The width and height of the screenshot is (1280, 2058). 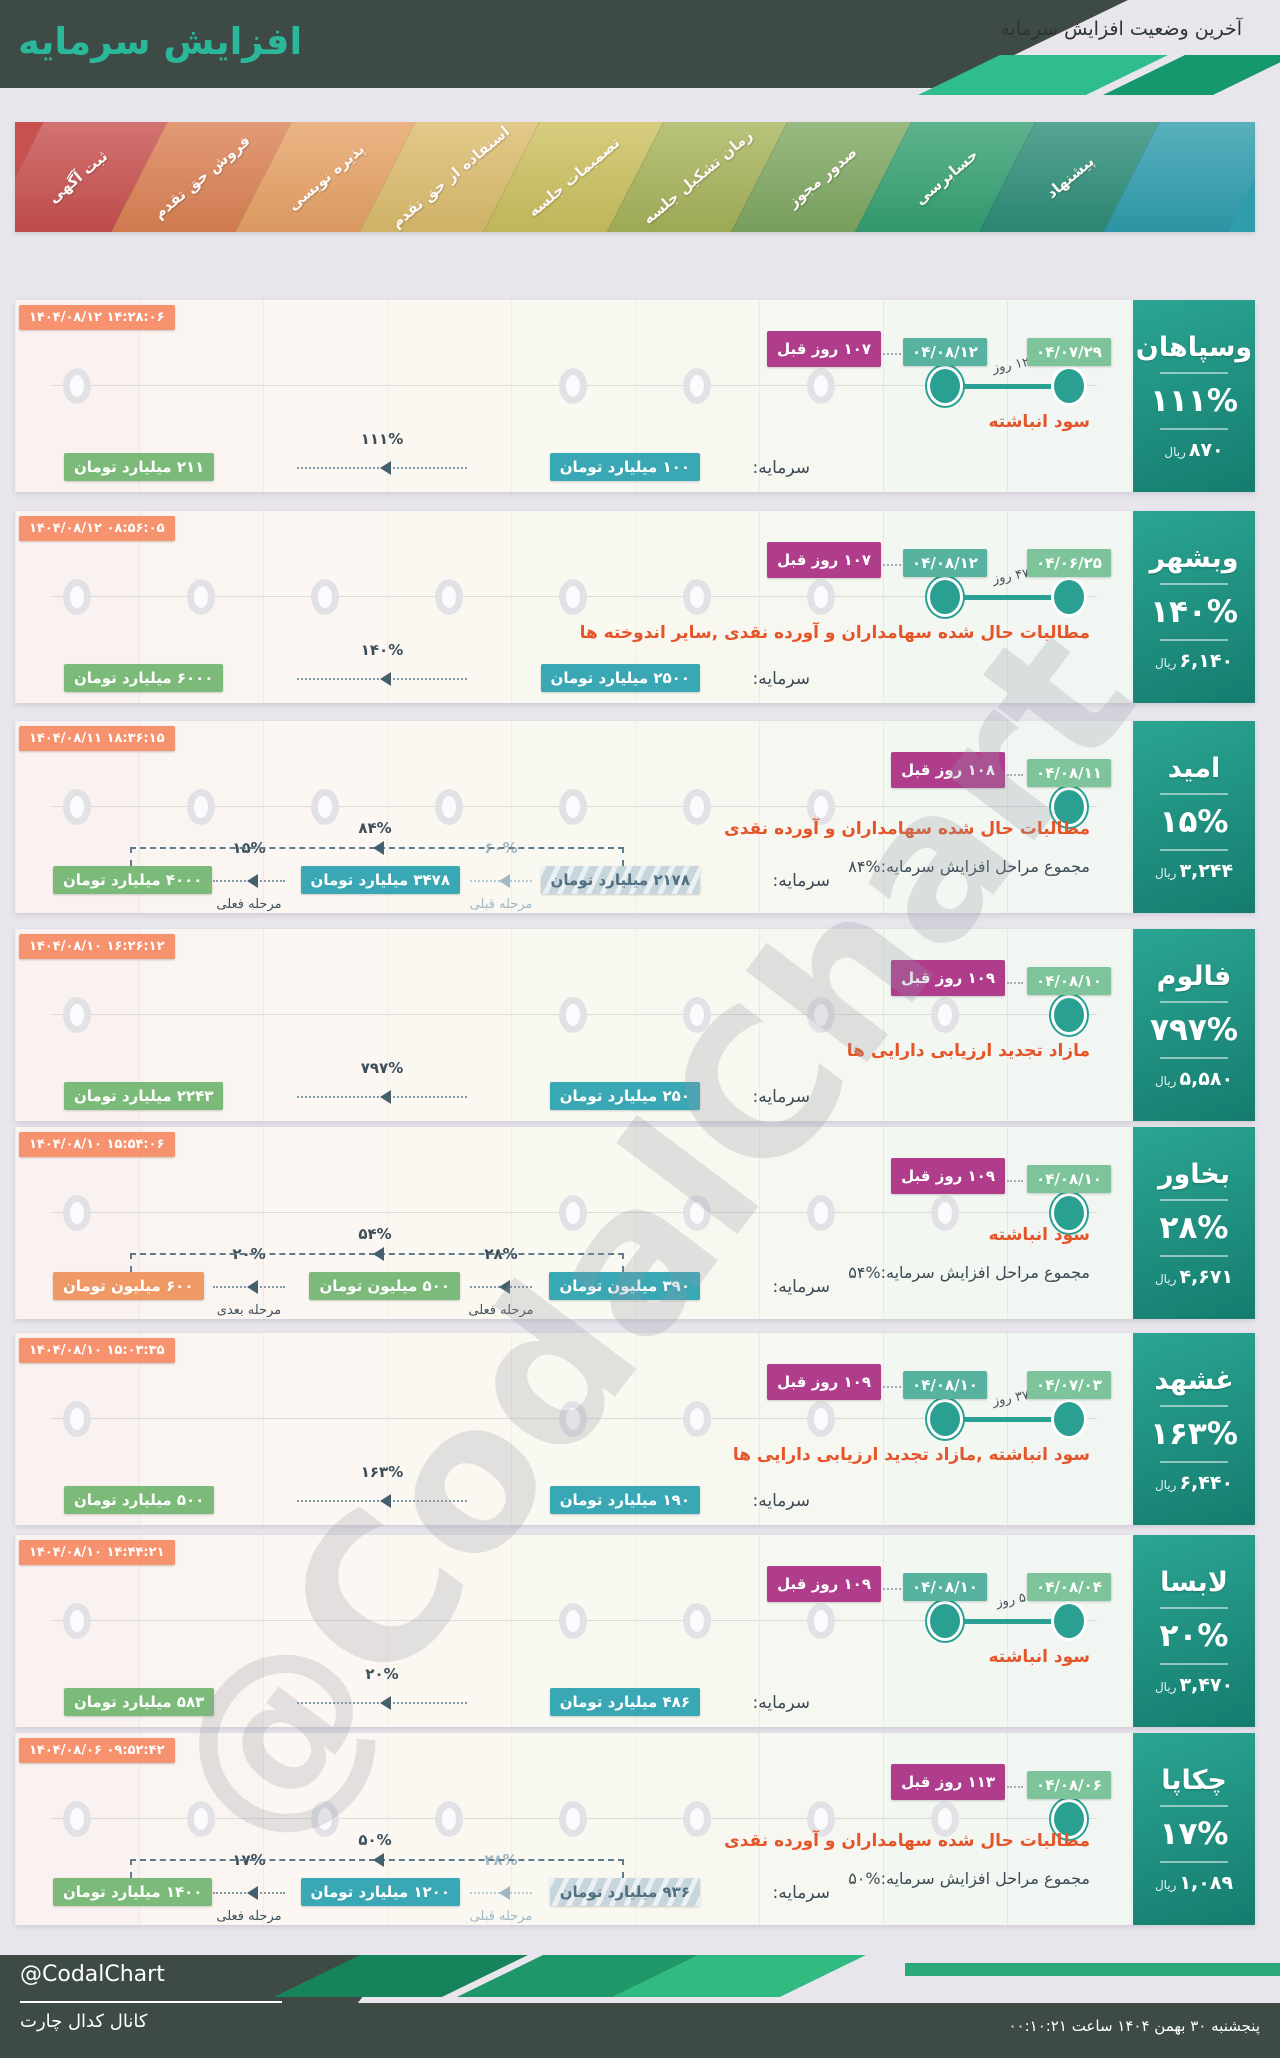 What do you see at coordinates (985, 1878) in the screenshot?
I see `total-stages-label: مجموع مراحل افزایش سرمایه:` at bounding box center [985, 1878].